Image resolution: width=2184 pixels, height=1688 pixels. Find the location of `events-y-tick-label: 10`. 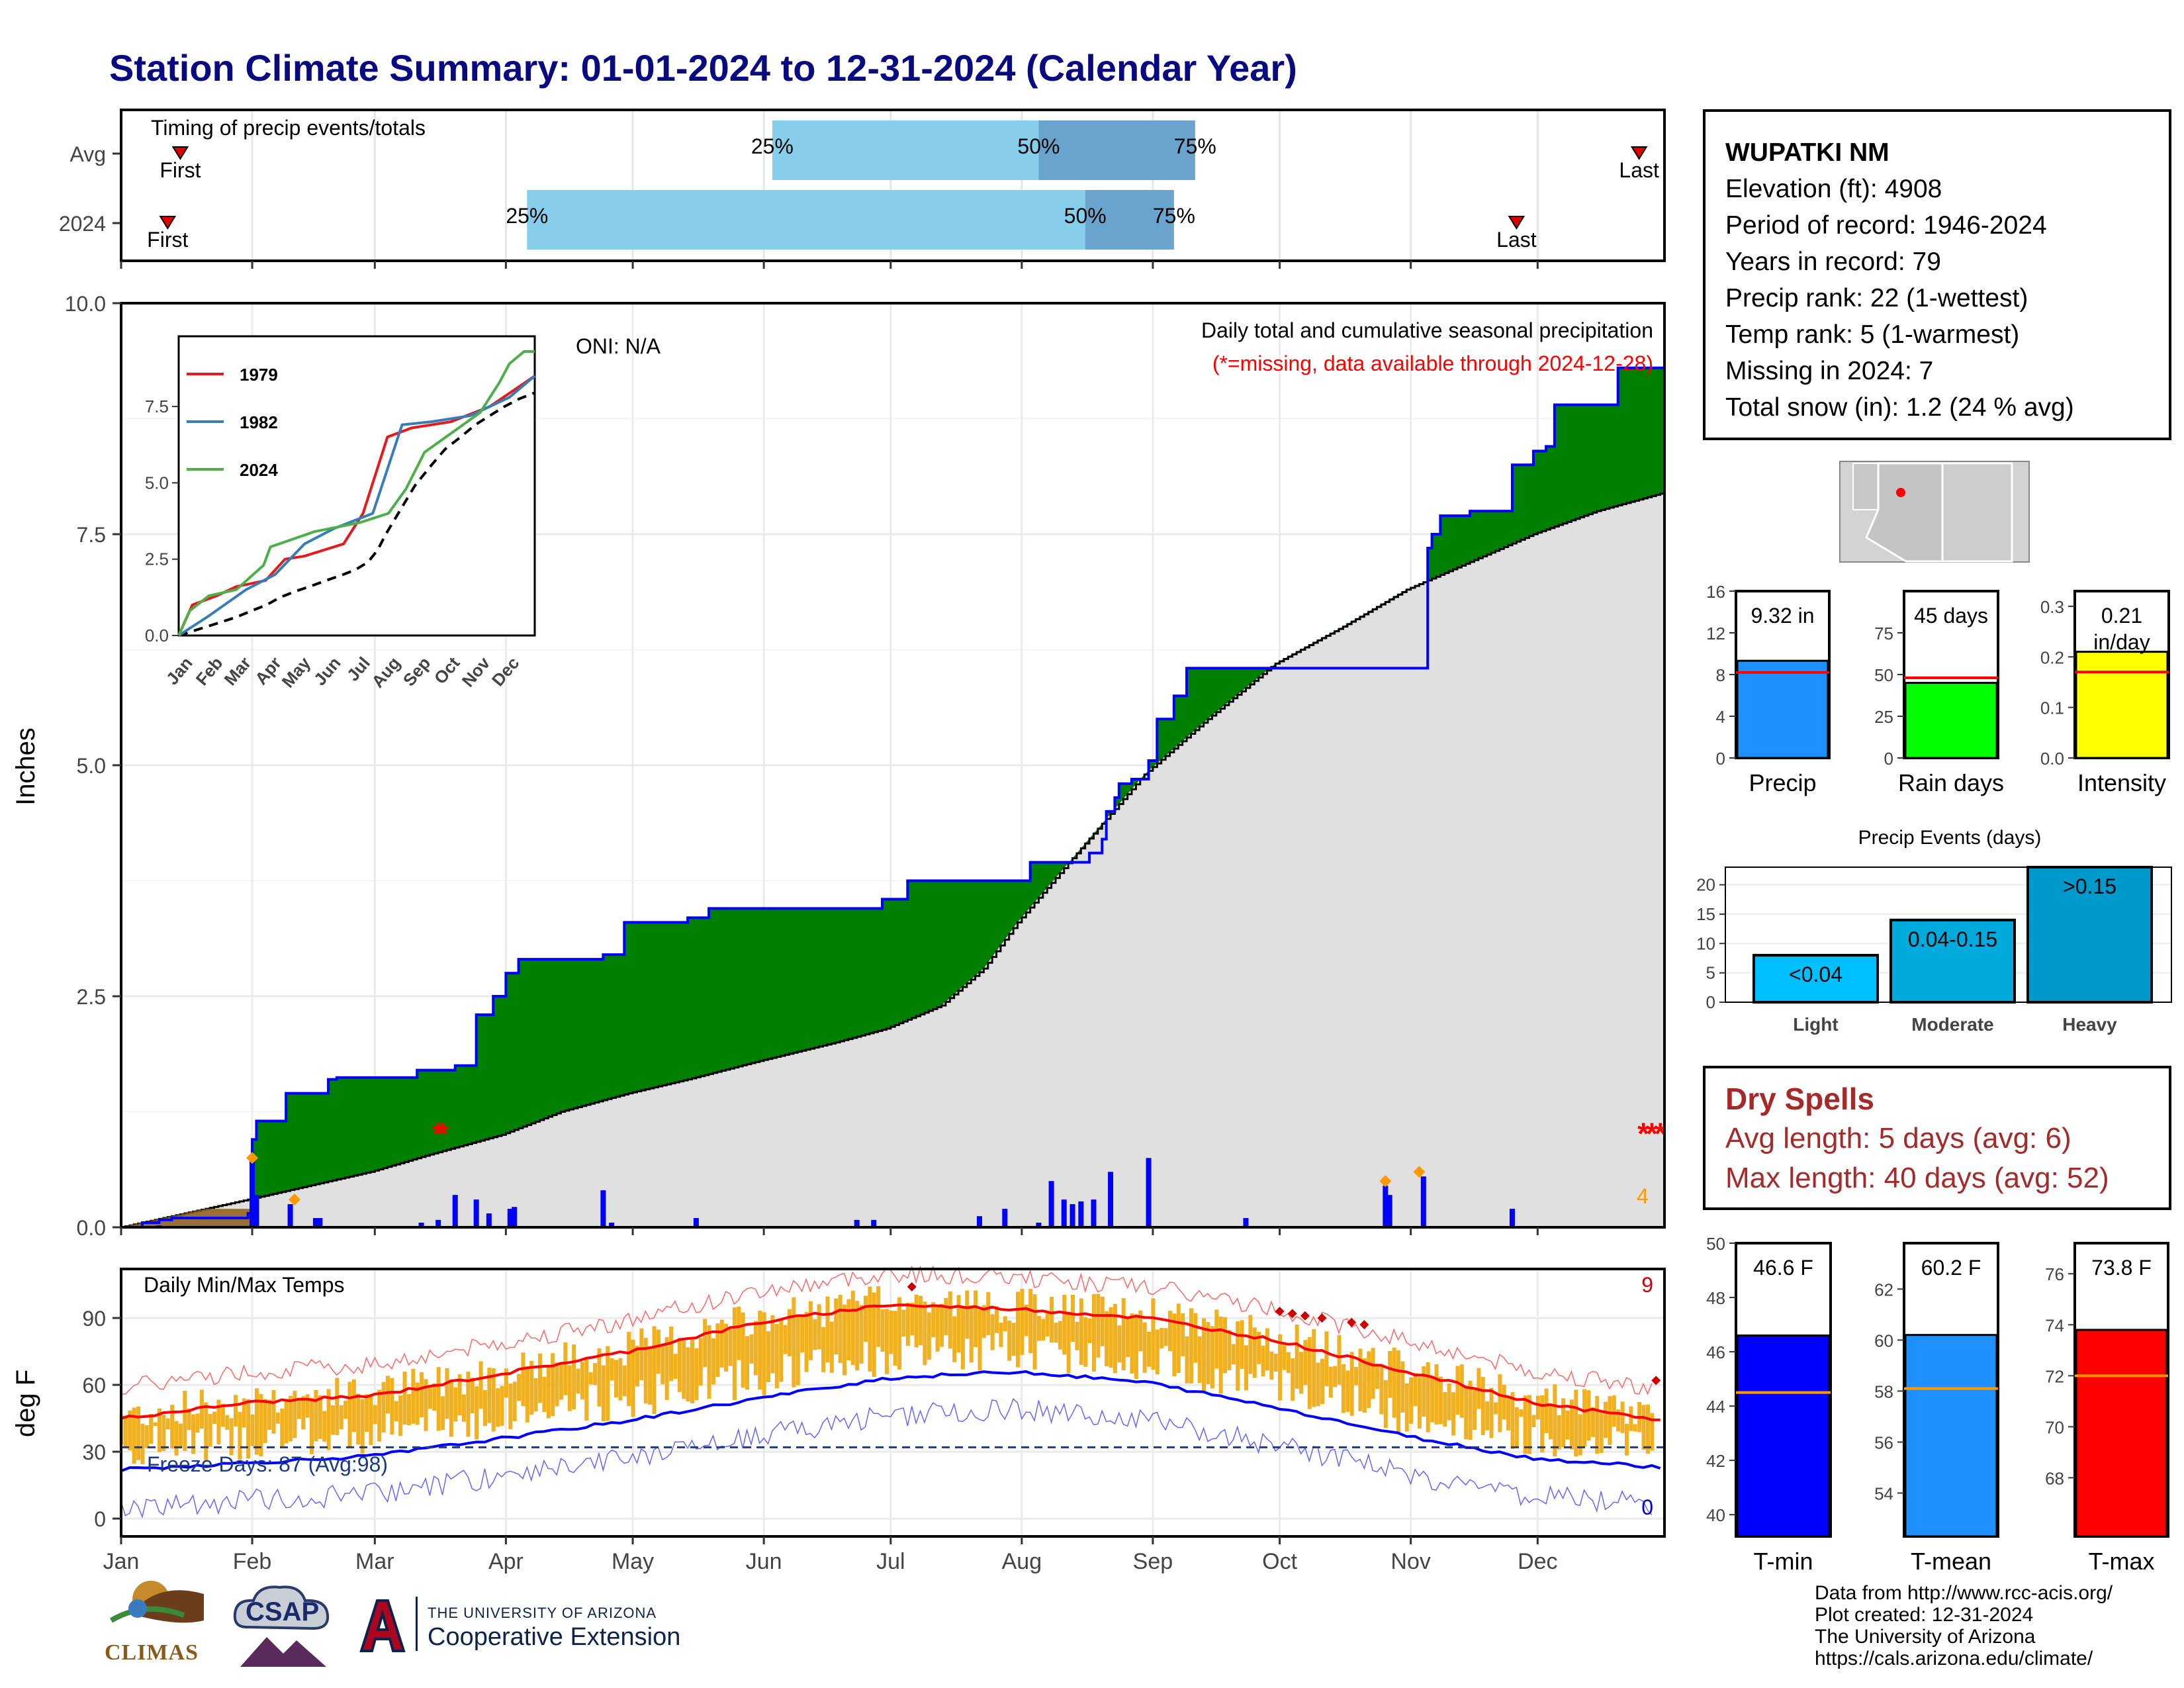

events-y-tick-label: 10 is located at coordinates (1706, 943).